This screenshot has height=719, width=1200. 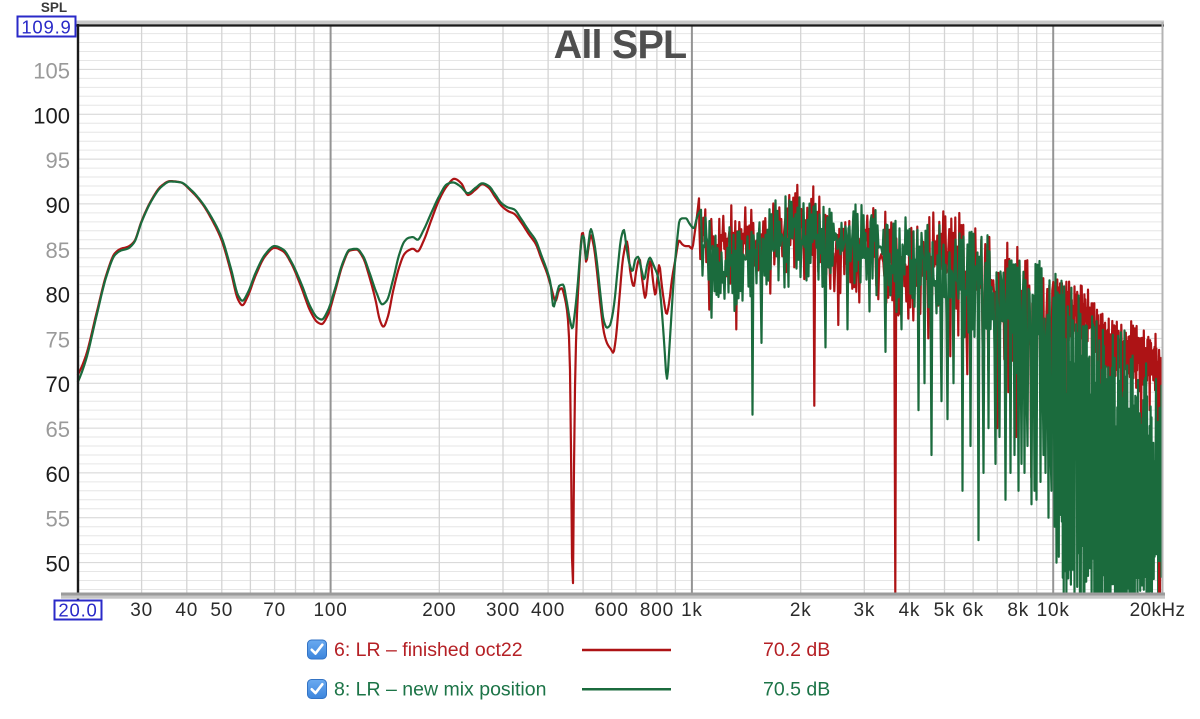 What do you see at coordinates (54, 7) in the screenshot?
I see `svg-text: SPL` at bounding box center [54, 7].